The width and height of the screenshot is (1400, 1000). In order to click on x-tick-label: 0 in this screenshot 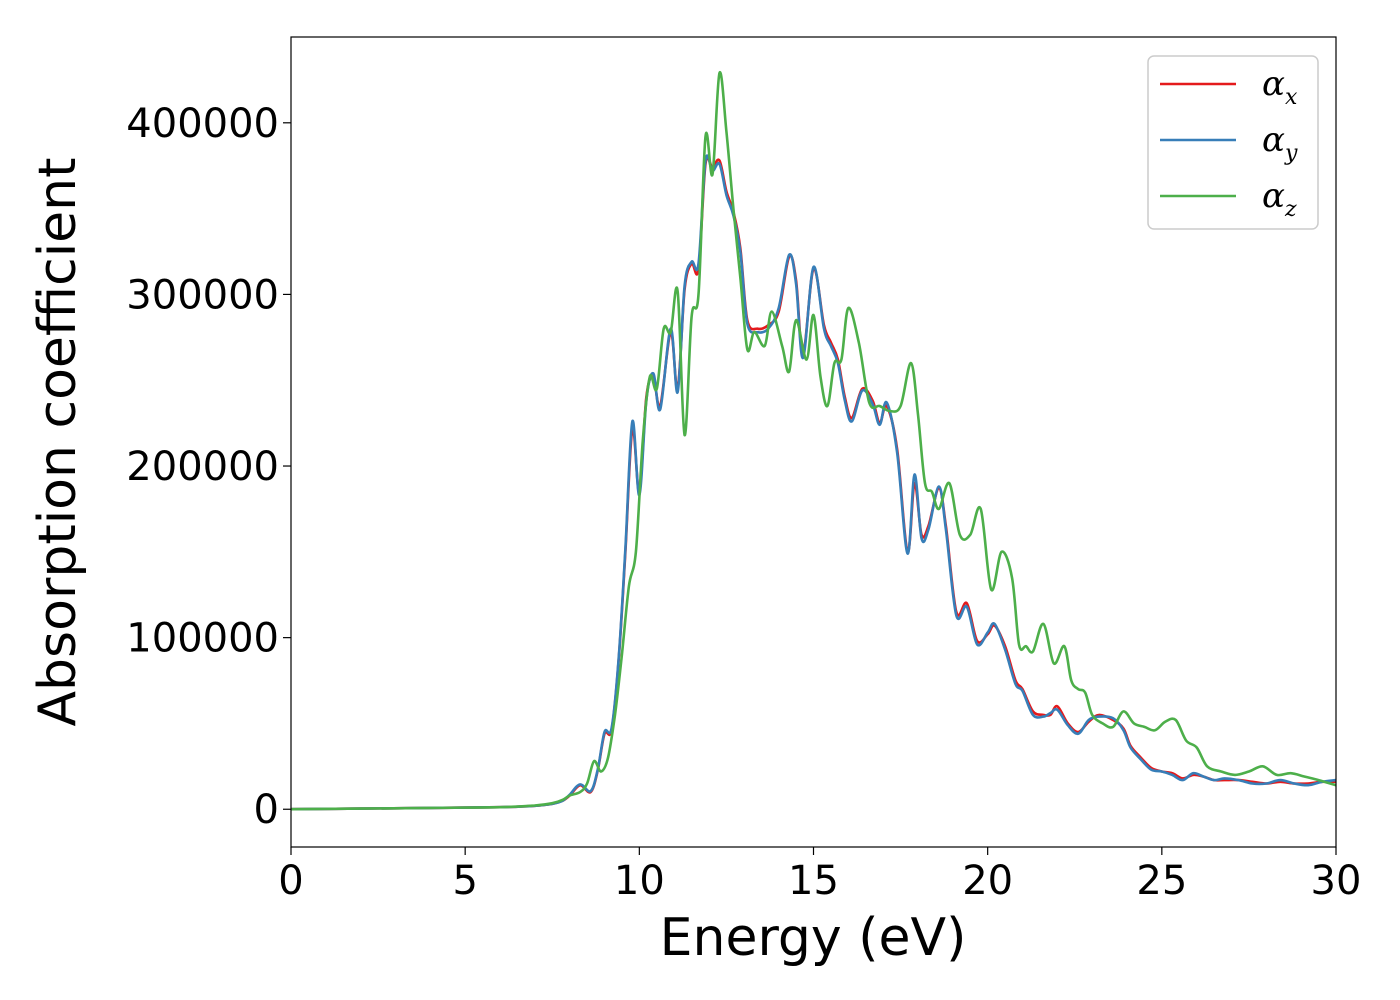, I will do `click(290, 881)`.